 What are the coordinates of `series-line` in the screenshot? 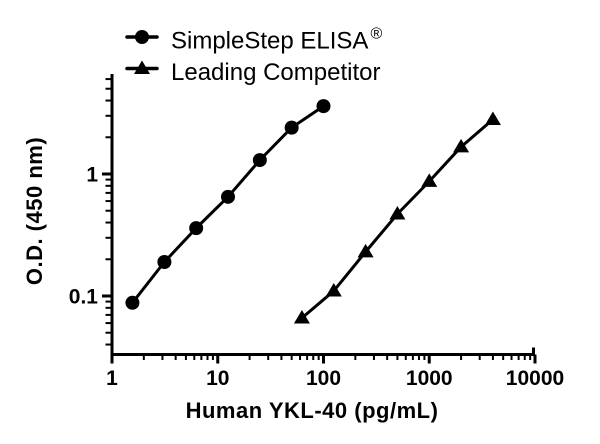 It's located at (227, 204).